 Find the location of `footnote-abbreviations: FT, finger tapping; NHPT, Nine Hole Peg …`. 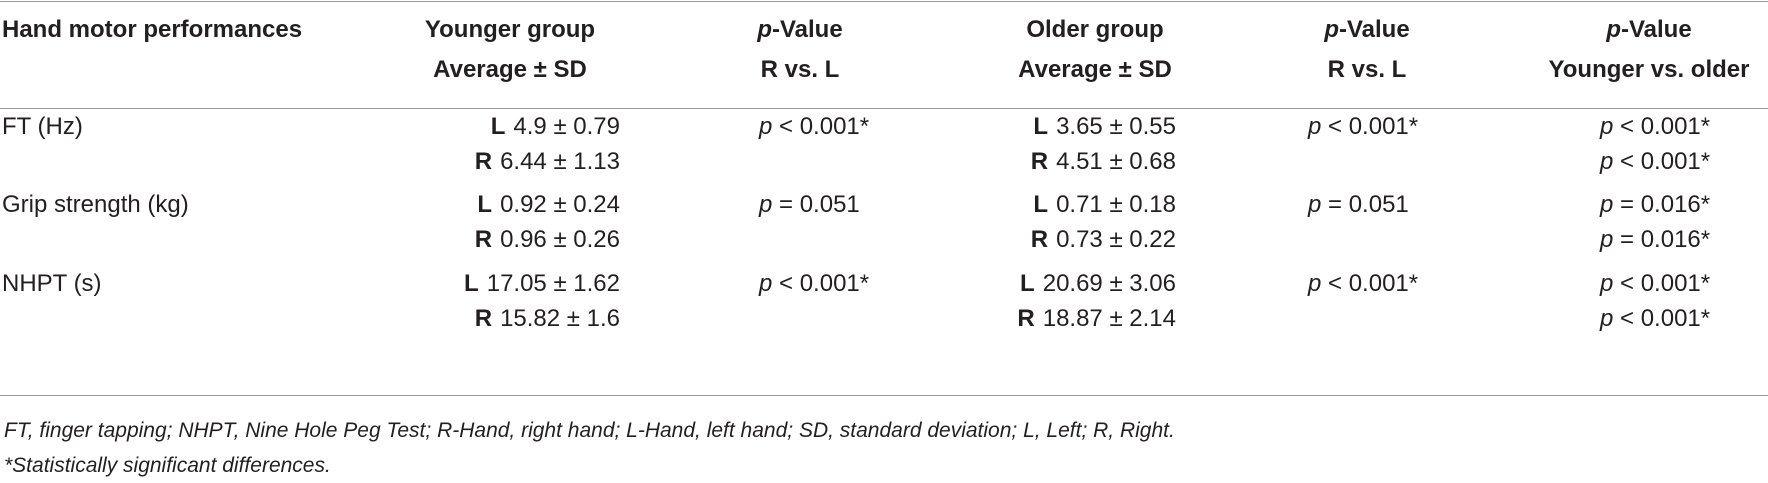

footnote-abbreviations: FT, finger tapping; NHPT, Nine Hole Peg … is located at coordinates (589, 430).